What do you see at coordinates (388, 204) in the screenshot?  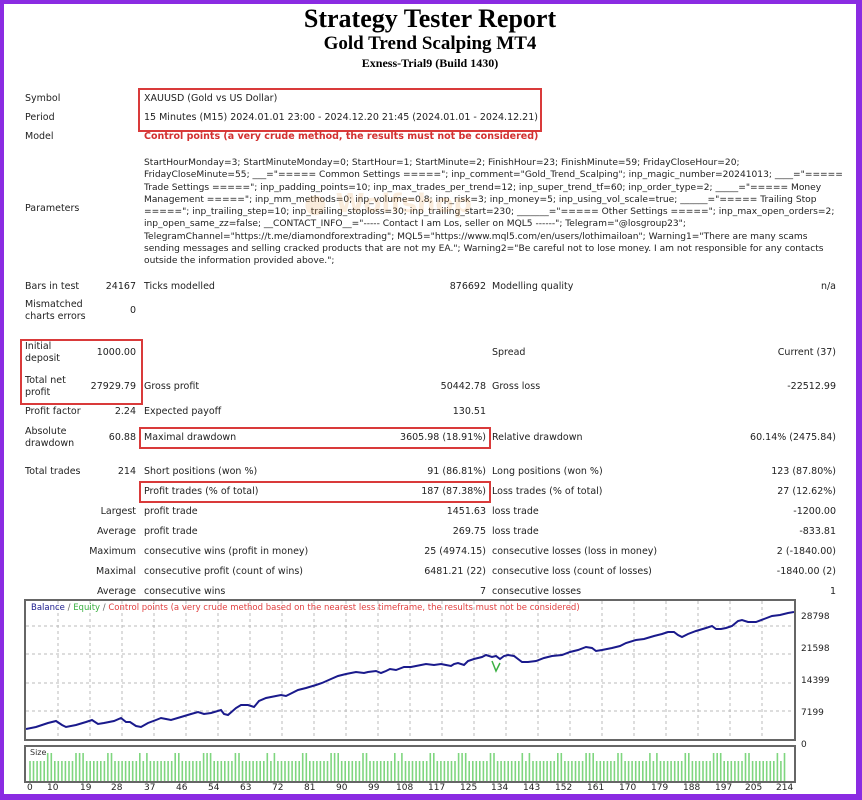 I see `watermark: ● Wolfshop` at bounding box center [388, 204].